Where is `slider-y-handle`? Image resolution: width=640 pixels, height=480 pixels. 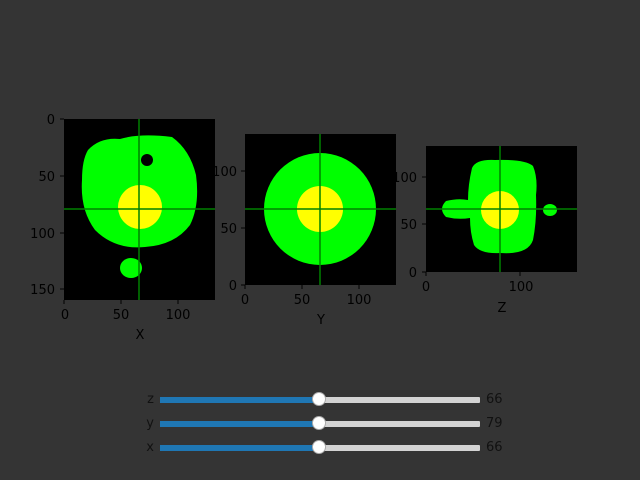
slider-y-handle is located at coordinates (319, 423).